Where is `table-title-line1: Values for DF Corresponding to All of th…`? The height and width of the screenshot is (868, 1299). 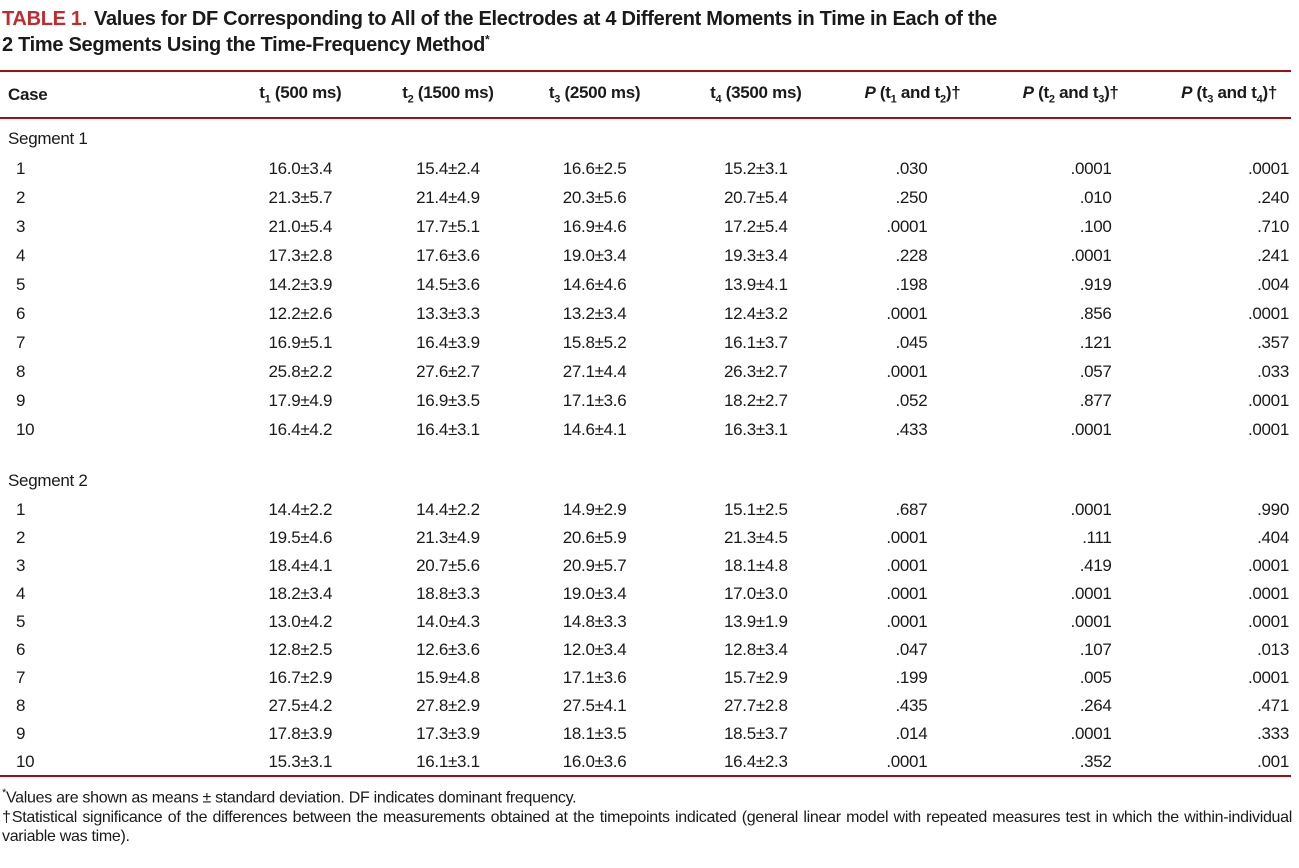 table-title-line1: Values for DF Corresponding to All of th… is located at coordinates (545, 19).